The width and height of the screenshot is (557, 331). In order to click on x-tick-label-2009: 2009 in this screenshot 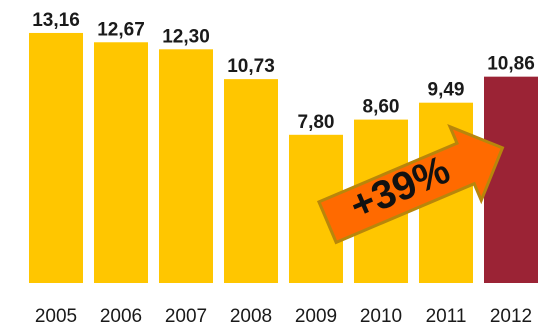, I will do `click(316, 316)`.